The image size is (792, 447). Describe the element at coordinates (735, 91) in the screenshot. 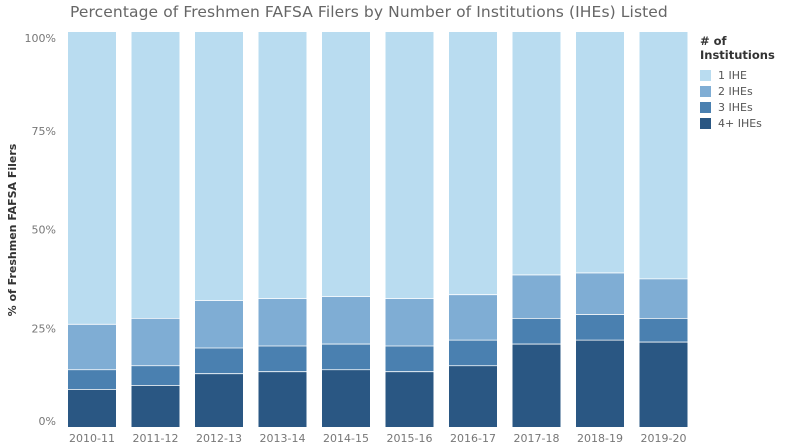

I see `legend-label: 2 IHEs` at that location.